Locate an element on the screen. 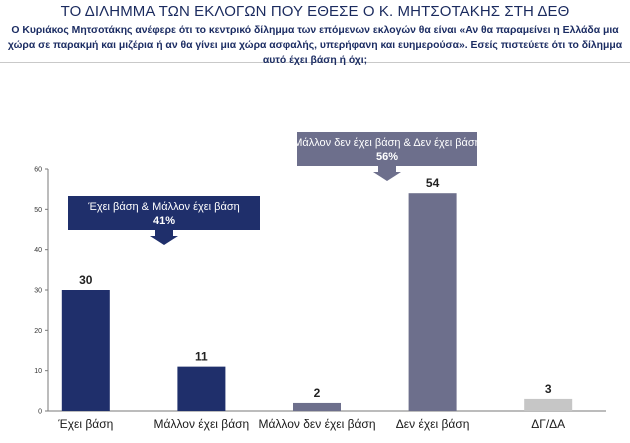  y-tick-label: 50 is located at coordinates (38, 210).